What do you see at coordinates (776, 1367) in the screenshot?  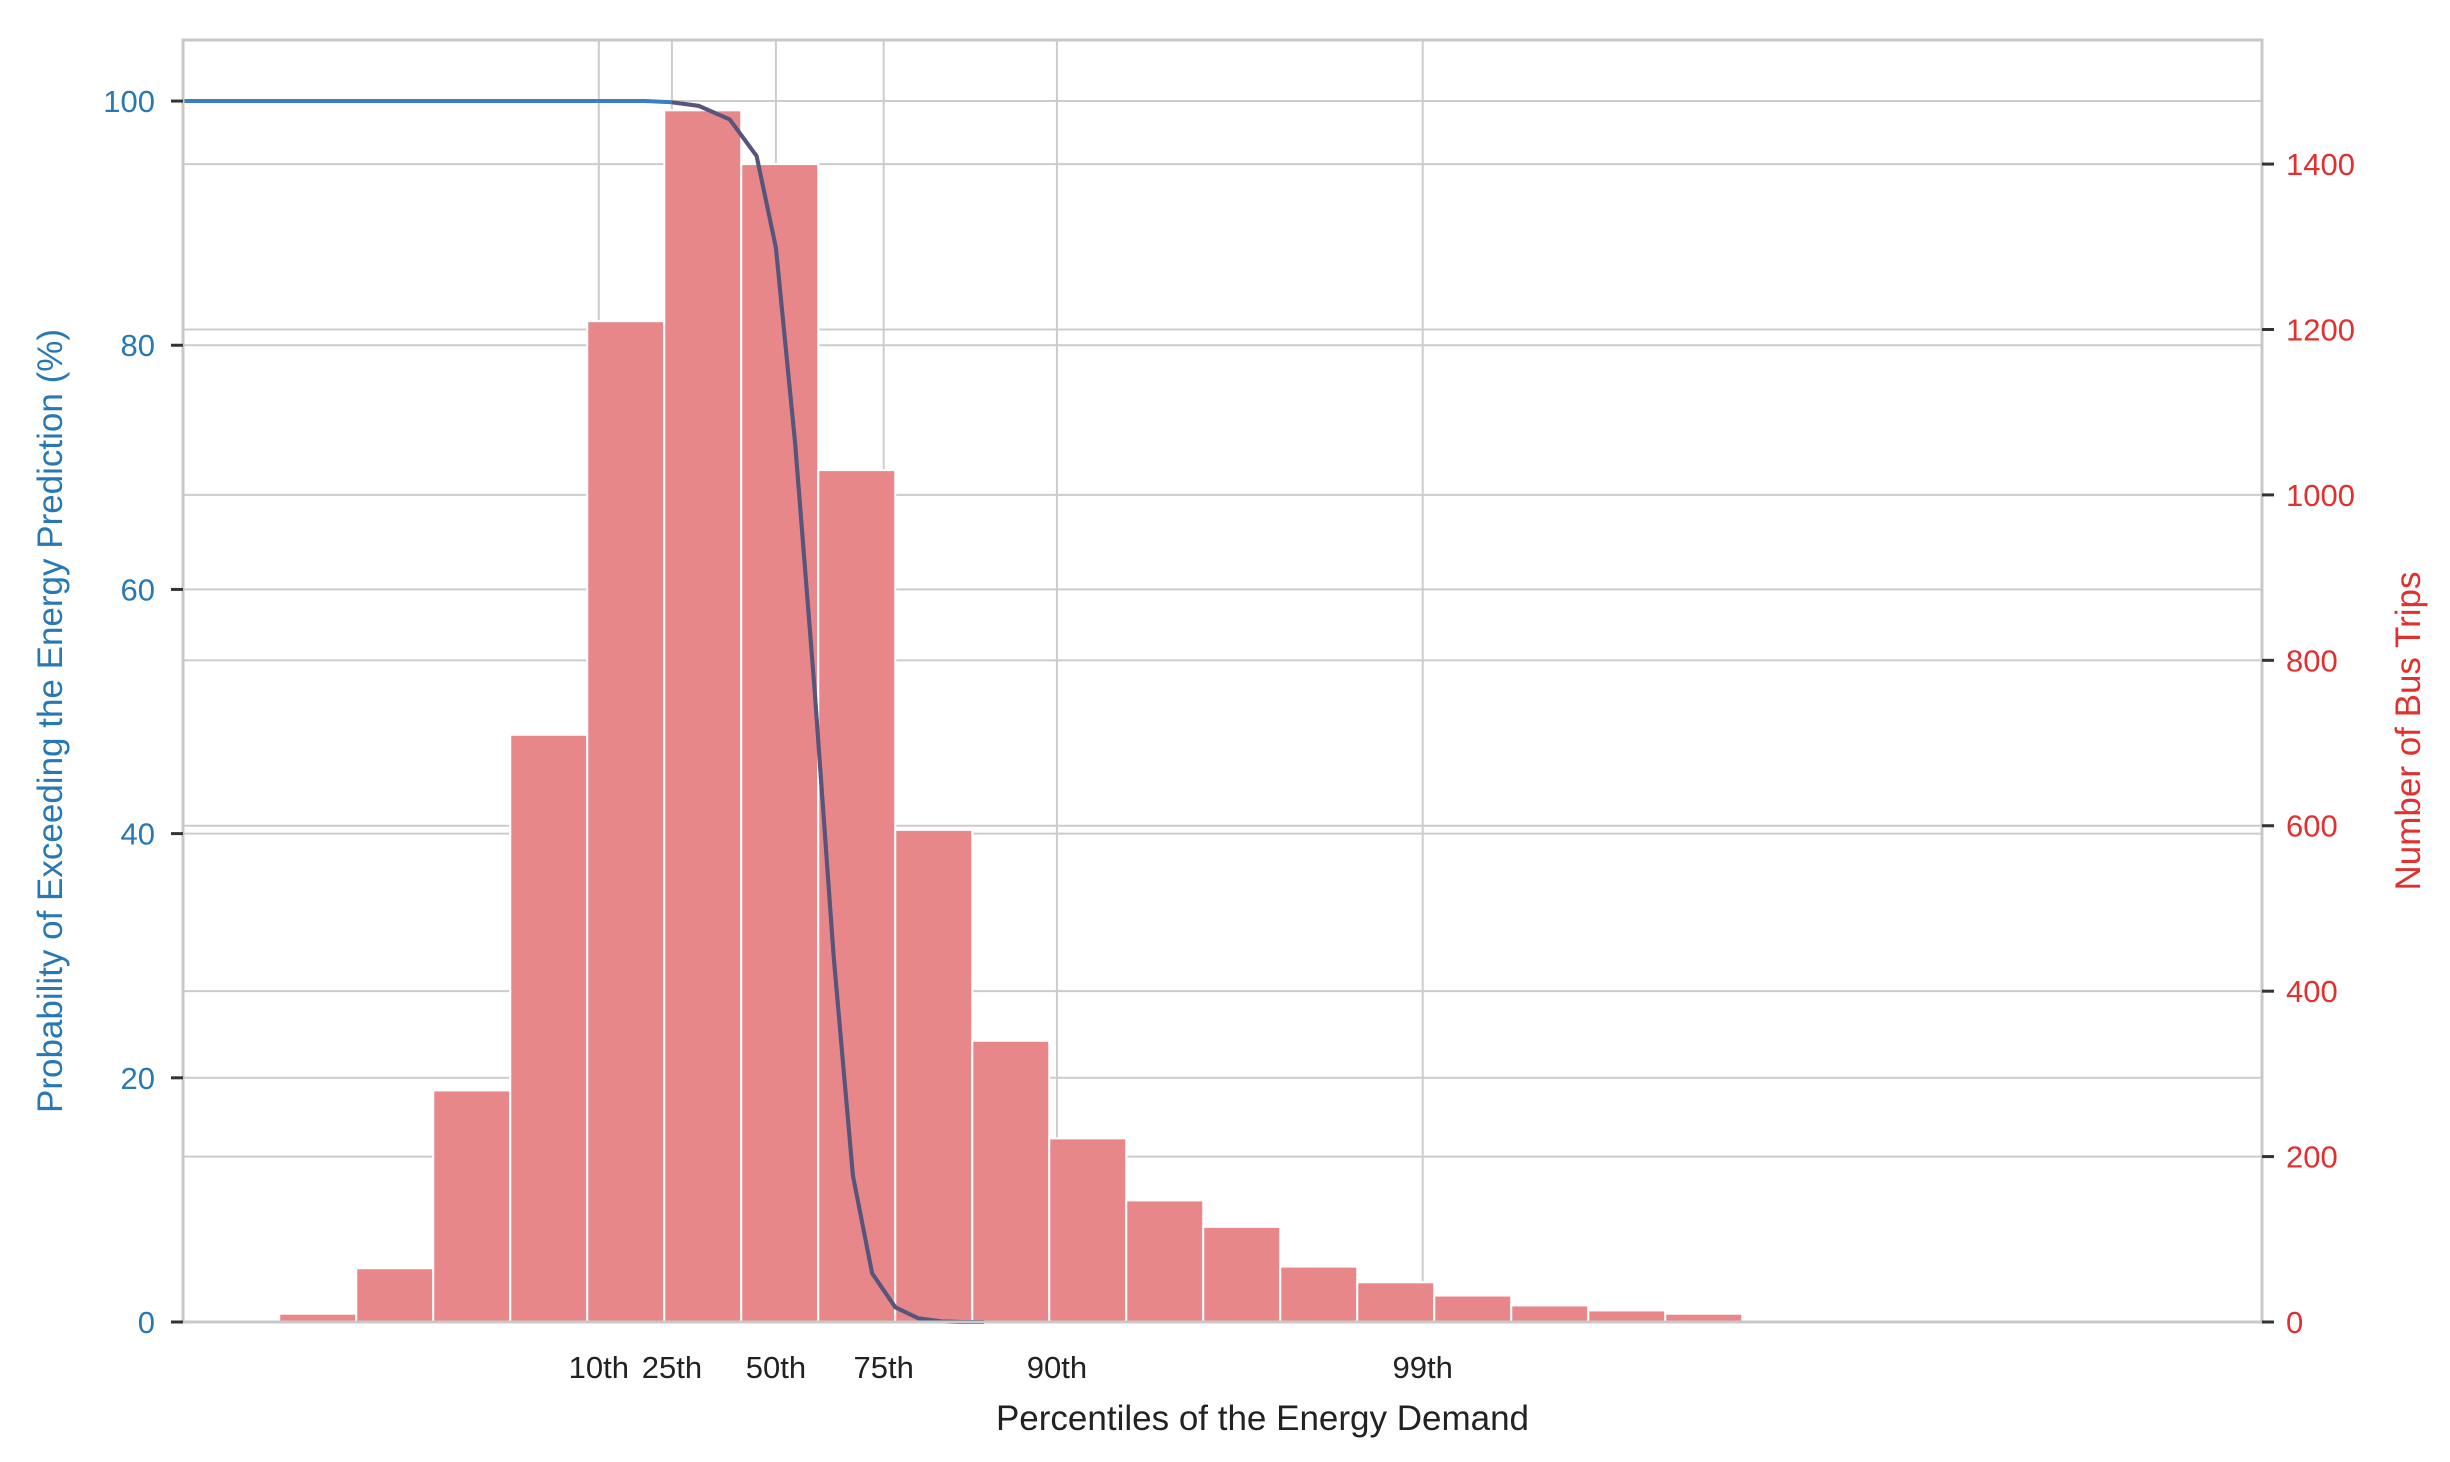 I see `tick-label-bottom: 50th` at bounding box center [776, 1367].